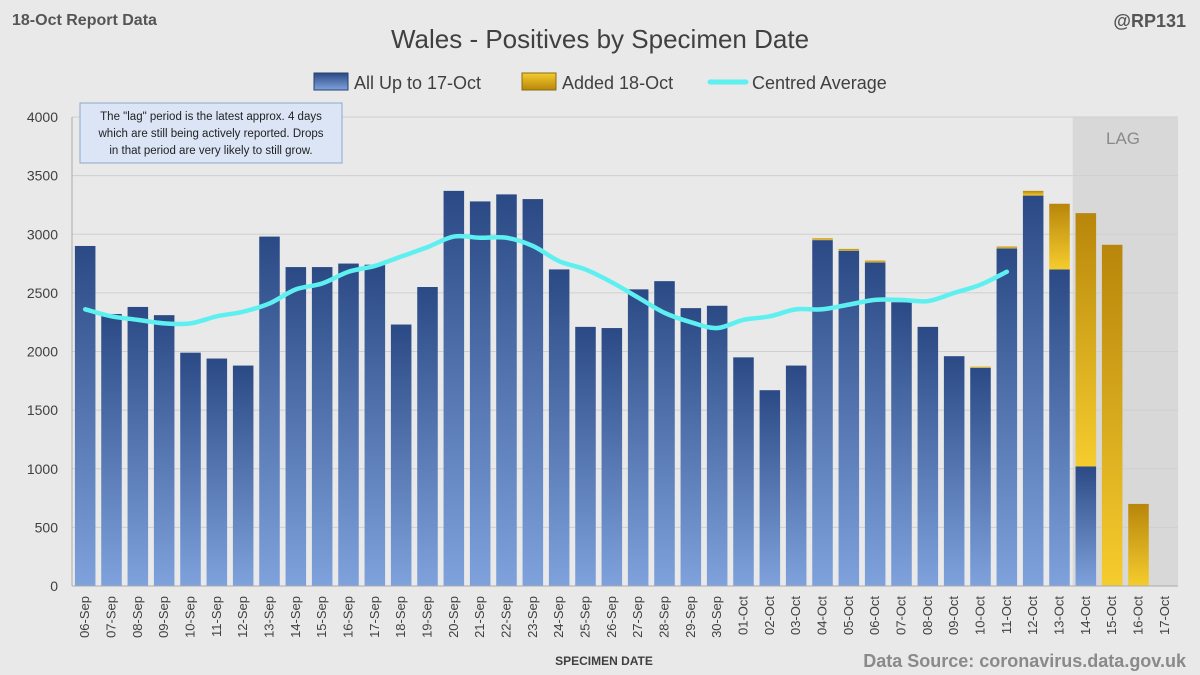  What do you see at coordinates (506, 617) in the screenshot?
I see `x-tick-label: 22-Sep` at bounding box center [506, 617].